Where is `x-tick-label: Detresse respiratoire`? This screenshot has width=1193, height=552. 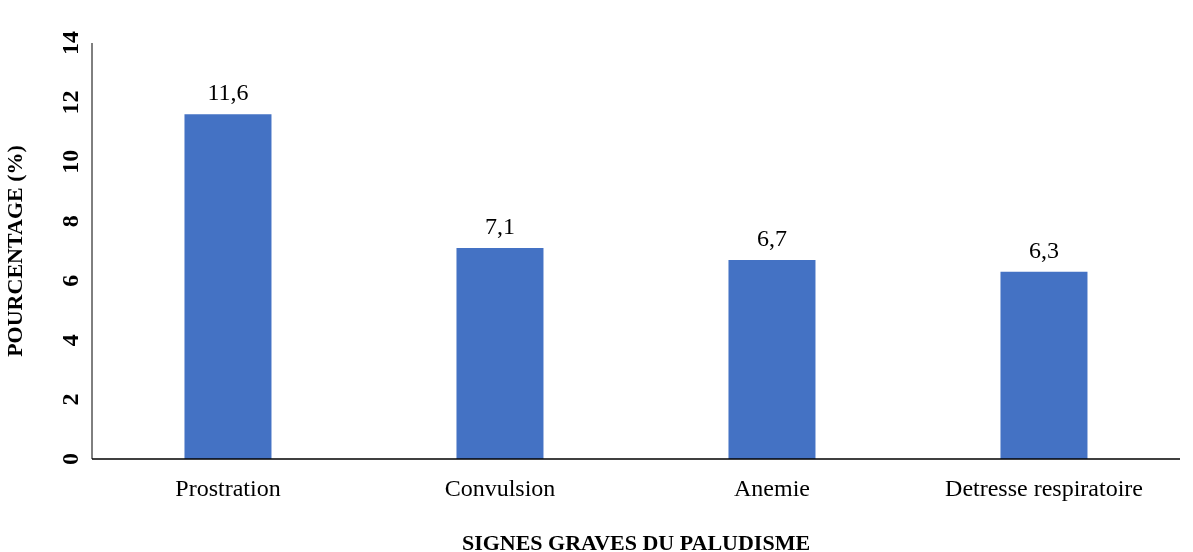
x-tick-label: Detresse respiratoire is located at coordinates (1044, 488).